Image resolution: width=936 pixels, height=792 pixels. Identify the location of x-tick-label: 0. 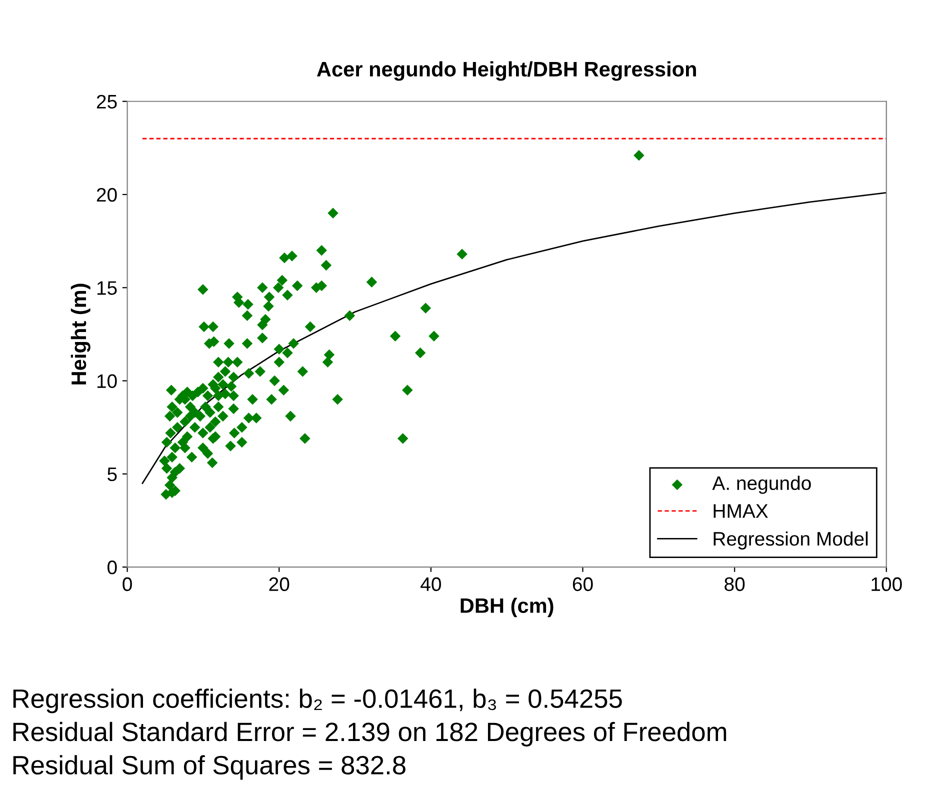
(127, 584).